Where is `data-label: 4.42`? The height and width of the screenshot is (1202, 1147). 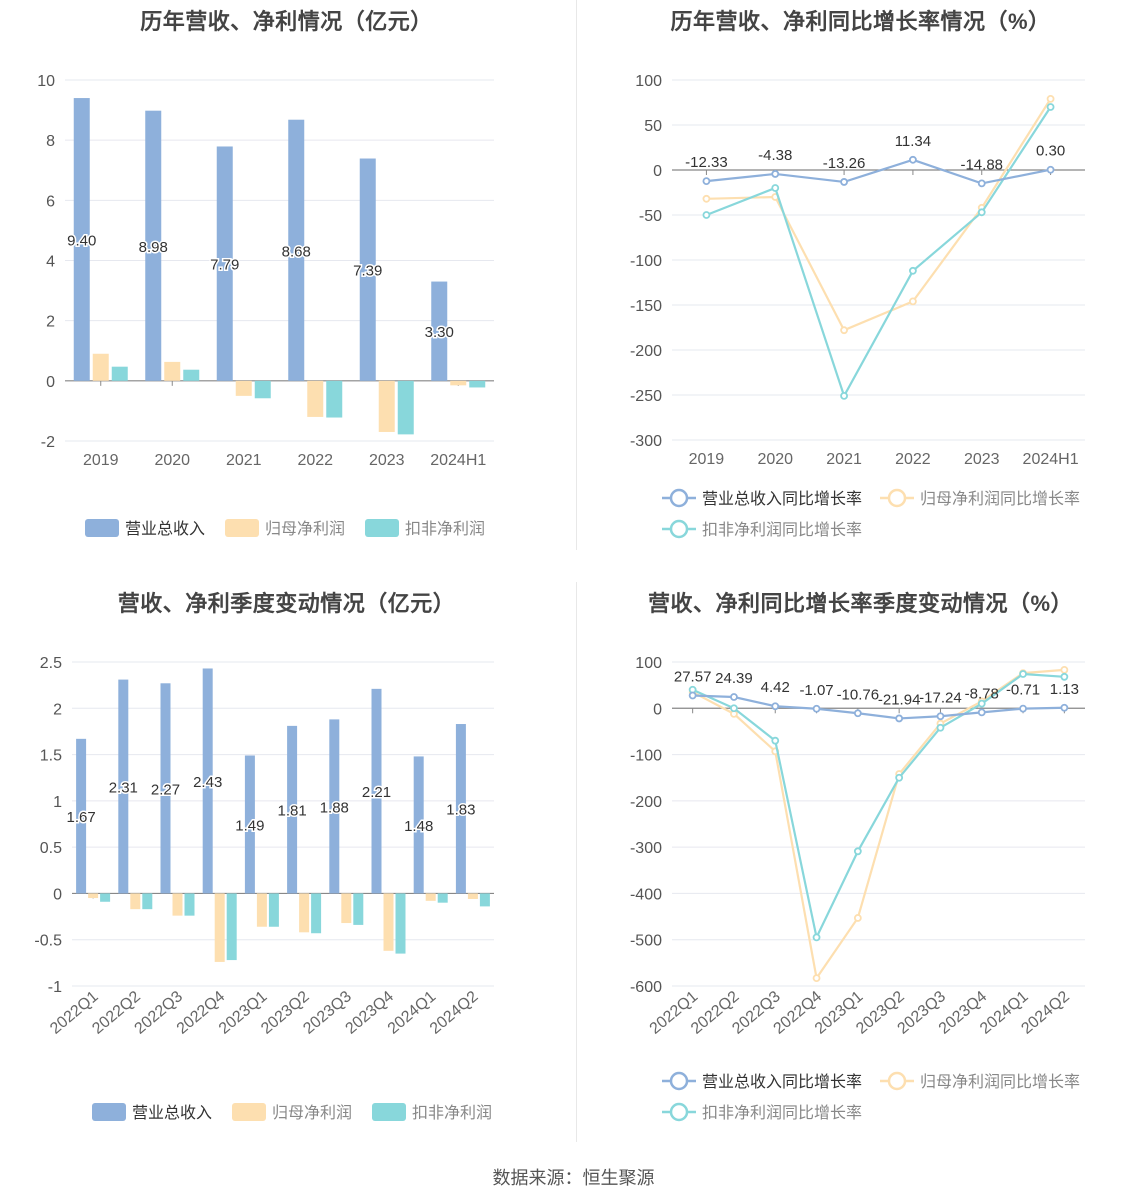
data-label: 4.42 is located at coordinates (775, 687).